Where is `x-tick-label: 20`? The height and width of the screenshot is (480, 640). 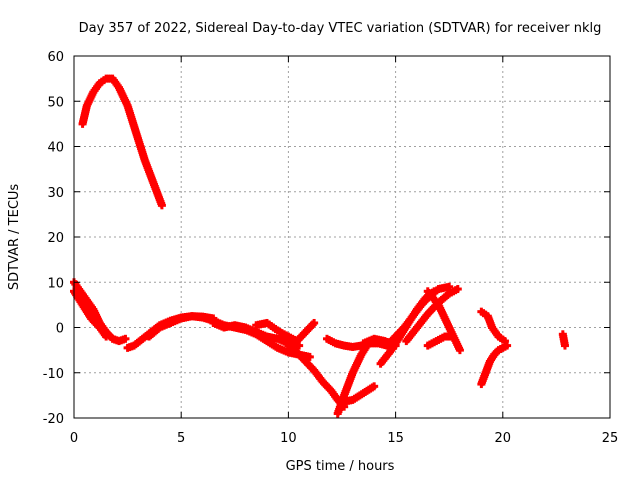 x-tick-label: 20 is located at coordinates (503, 438).